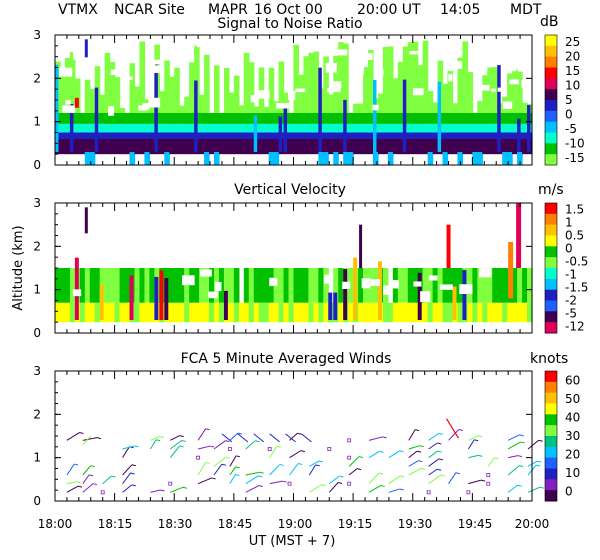 The width and height of the screenshot is (600, 560). Describe the element at coordinates (225, 305) in the screenshot. I see `vv-streak` at that location.